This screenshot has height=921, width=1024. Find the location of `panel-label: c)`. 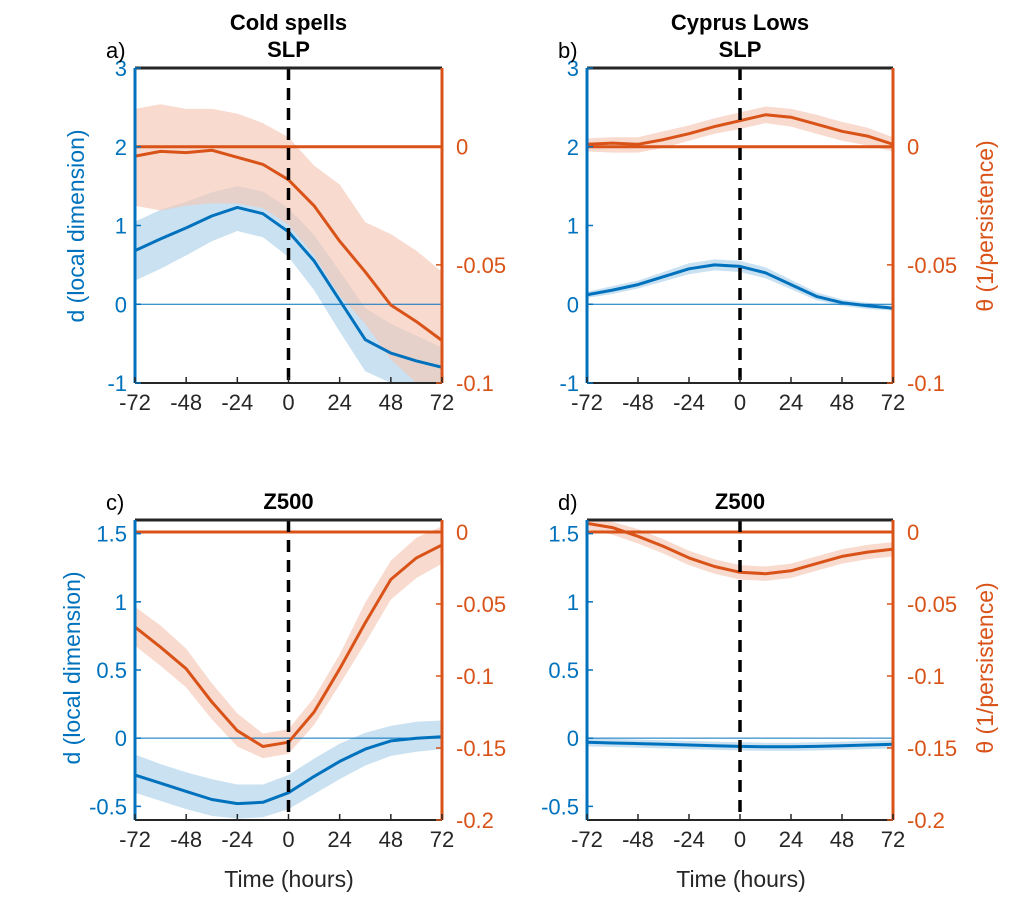

panel-label: c) is located at coordinates (115, 502).